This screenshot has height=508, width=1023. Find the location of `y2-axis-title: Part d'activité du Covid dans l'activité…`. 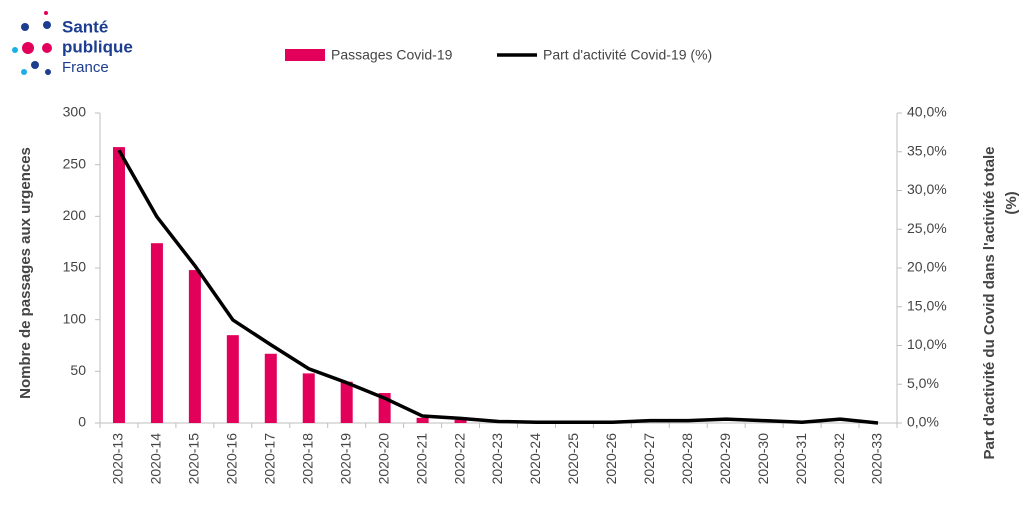

y2-axis-title: Part d'activité du Covid dans l'activité… is located at coordinates (989, 302).